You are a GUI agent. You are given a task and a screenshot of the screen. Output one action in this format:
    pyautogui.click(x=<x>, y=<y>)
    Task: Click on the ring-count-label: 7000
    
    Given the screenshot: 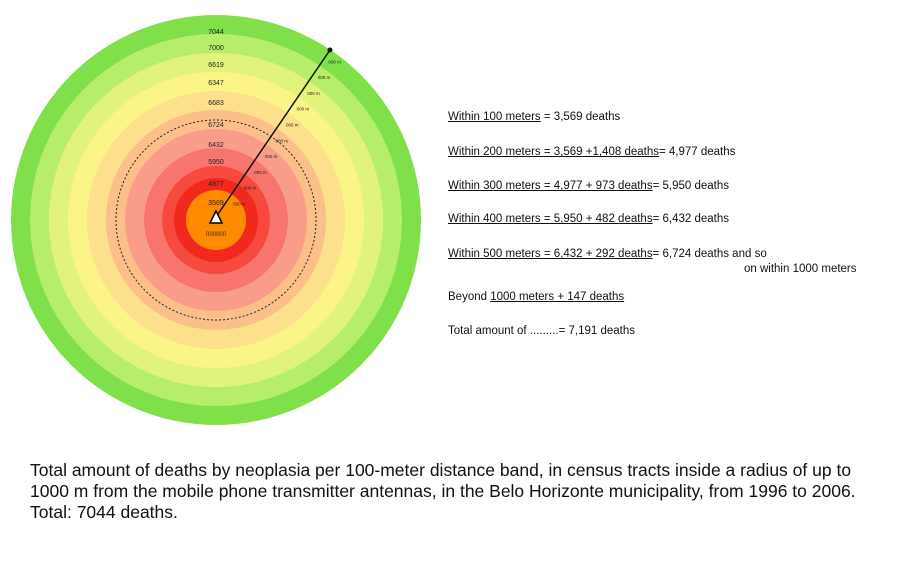 What is the action you would take?
    pyautogui.click(x=216, y=48)
    